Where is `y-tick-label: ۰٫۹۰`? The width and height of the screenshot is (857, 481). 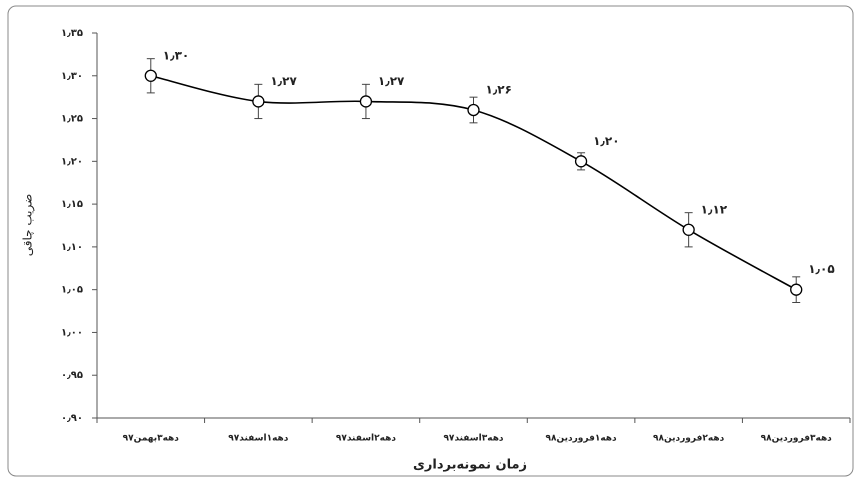
y-tick-label: ۰٫۹۰ is located at coordinates (72, 418).